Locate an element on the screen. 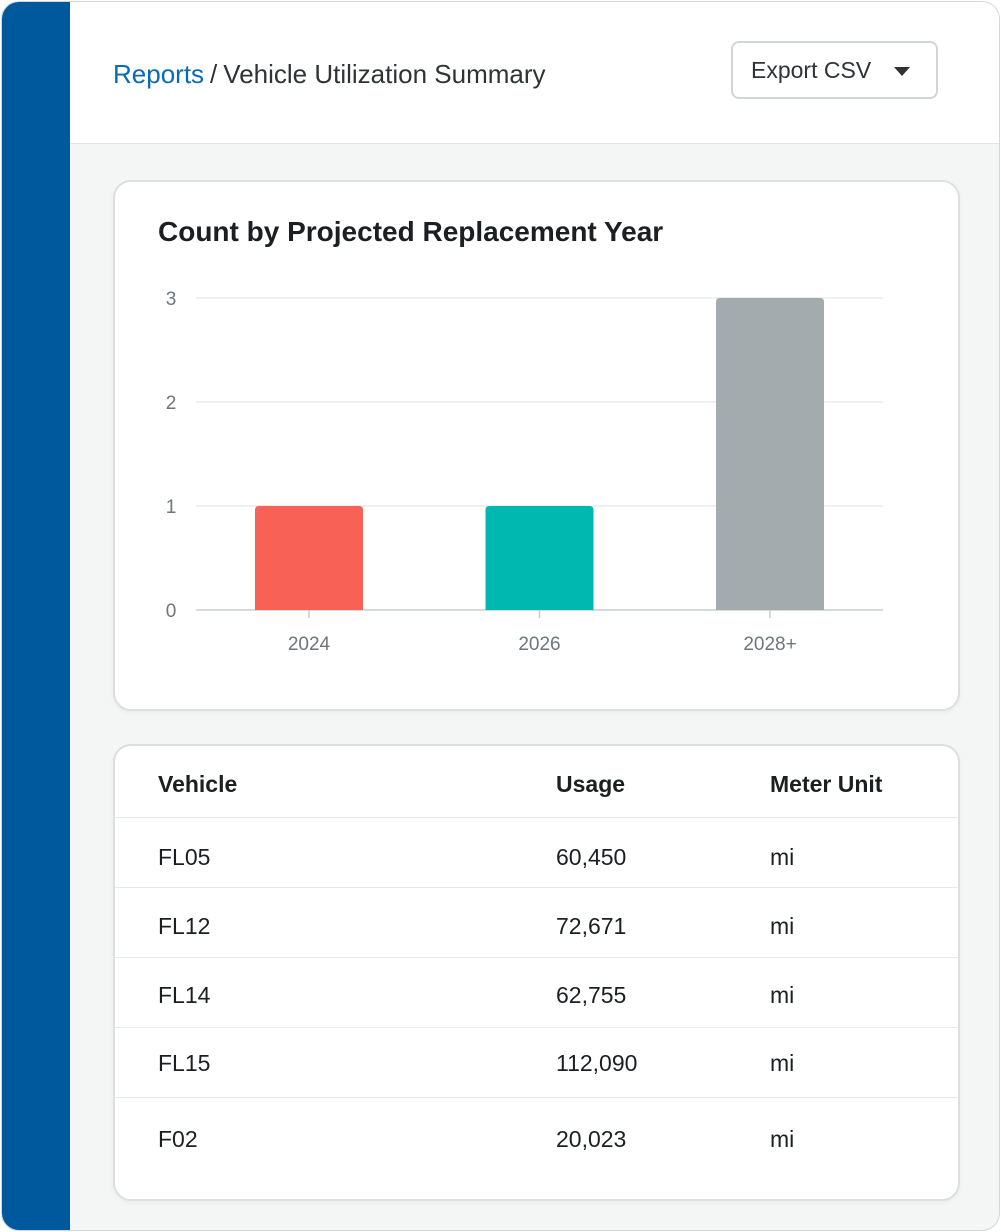 The height and width of the screenshot is (1232, 1001). column-header-vehicle: Vehicle is located at coordinates (198, 784).